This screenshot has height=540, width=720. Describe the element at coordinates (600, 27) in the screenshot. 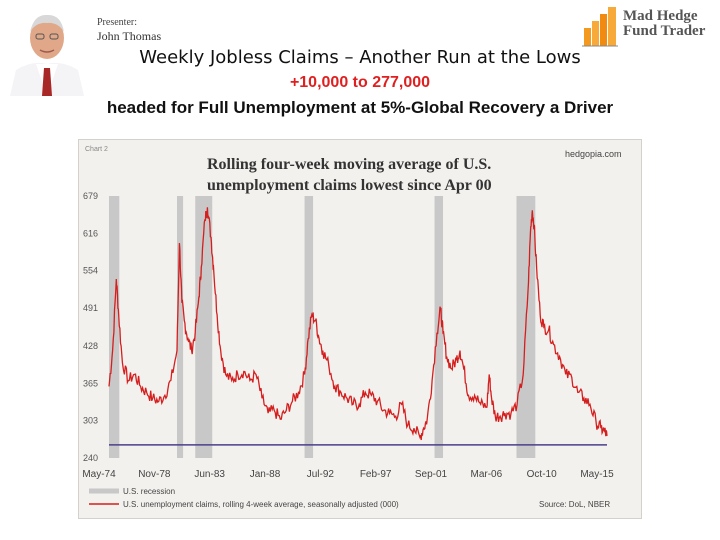

I see `mad-hedge-logo-mark` at that location.